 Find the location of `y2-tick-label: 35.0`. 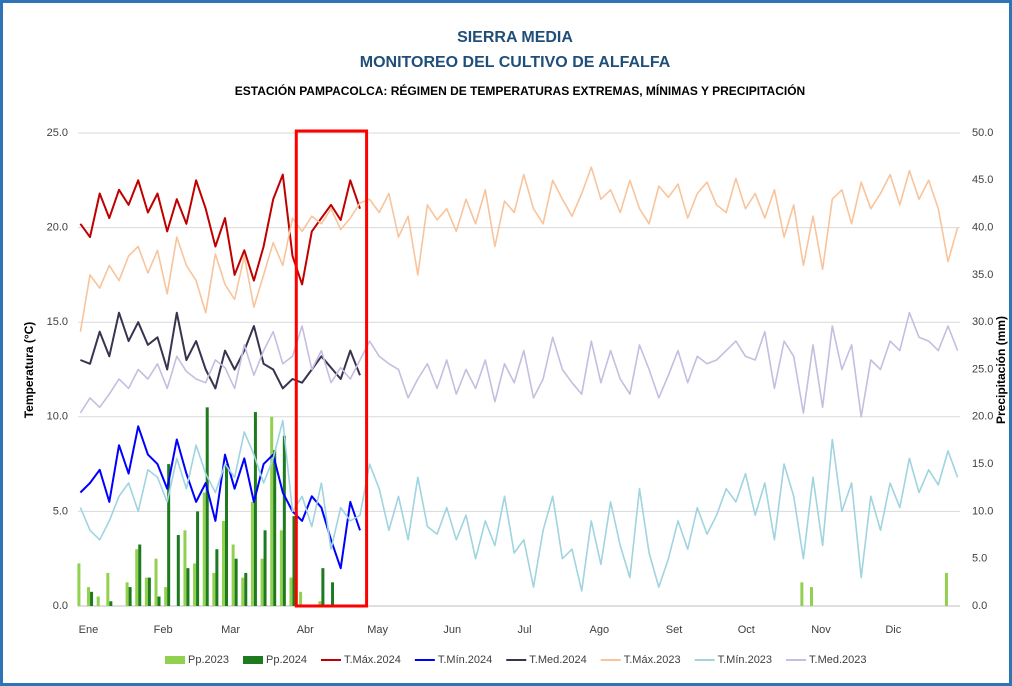

y2-tick-label: 35.0 is located at coordinates (982, 275).